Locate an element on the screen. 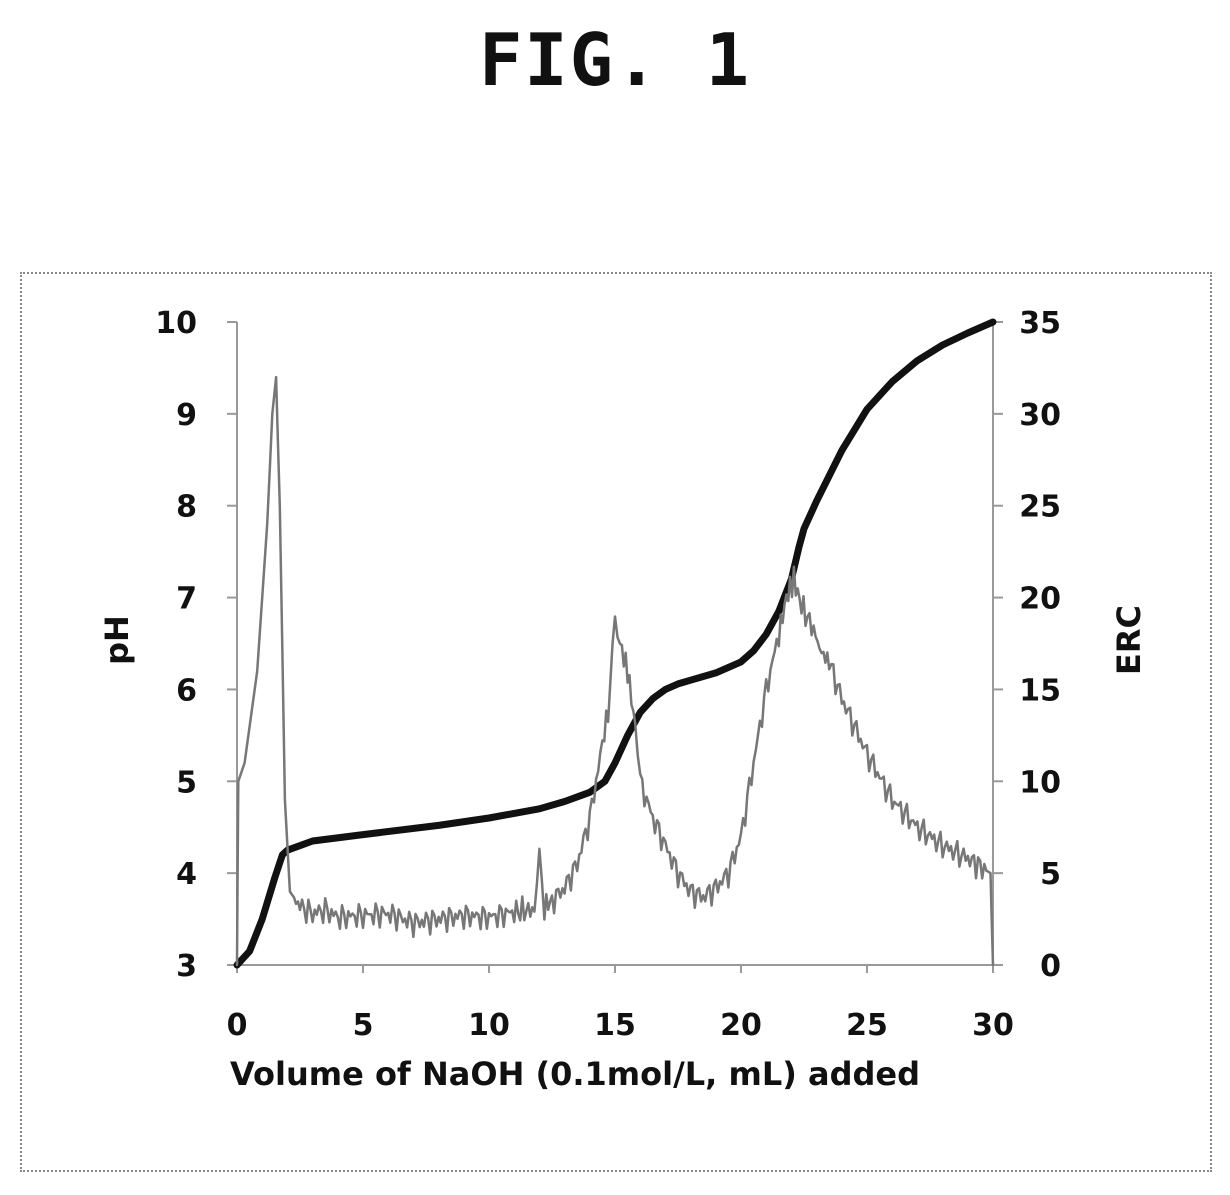 The width and height of the screenshot is (1230, 1195). y-left-tick-label: 10 is located at coordinates (176, 323).